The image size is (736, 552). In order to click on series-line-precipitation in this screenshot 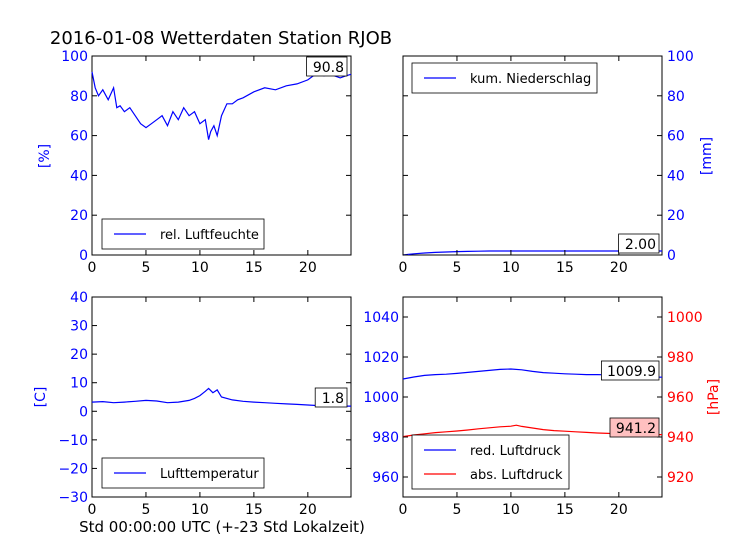, I will do `click(532, 253)`.